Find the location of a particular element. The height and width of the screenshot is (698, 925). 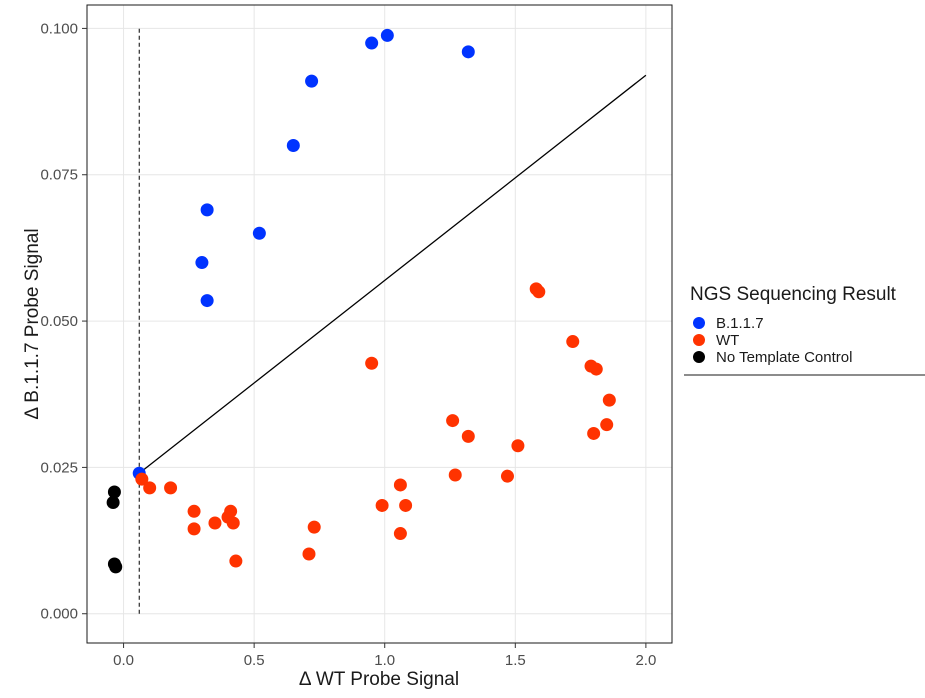

legend-title: NGS Sequencing Result is located at coordinates (793, 294).